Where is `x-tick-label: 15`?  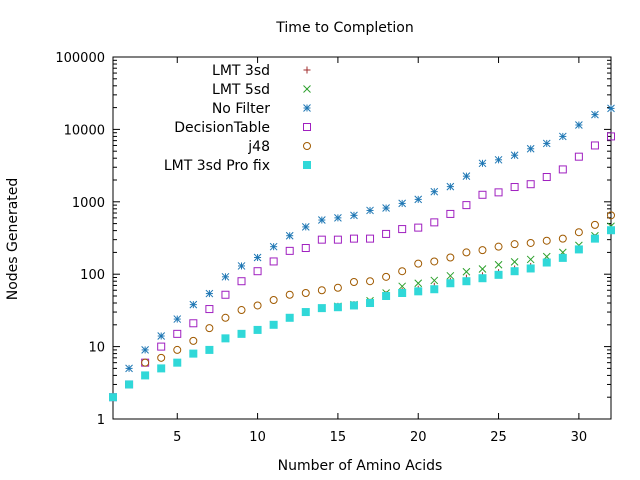
x-tick-label: 15 is located at coordinates (338, 437).